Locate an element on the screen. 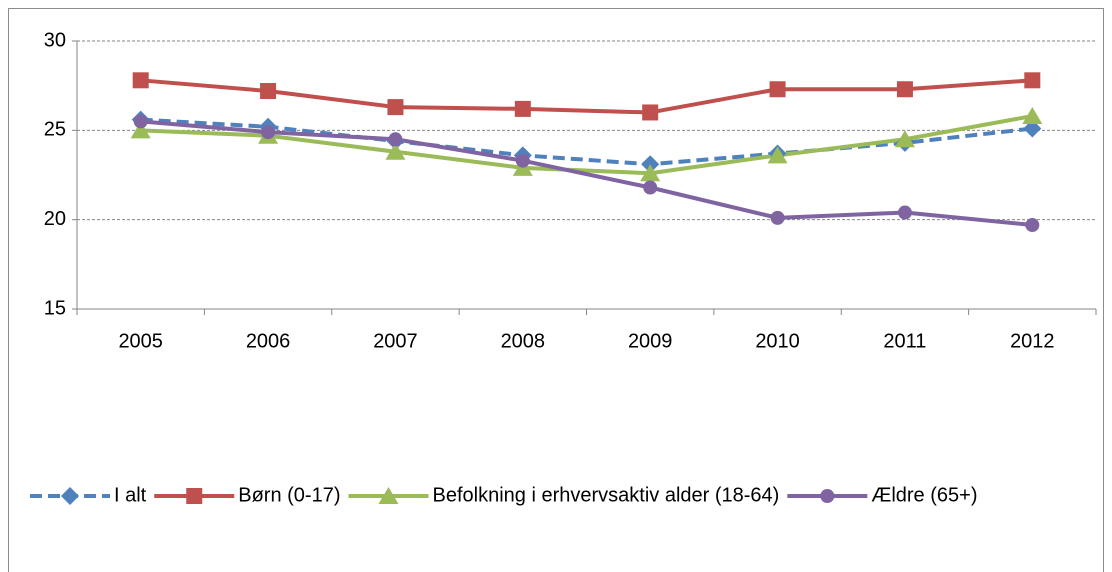 This screenshot has height=572, width=1112. x-tick-label: 2005 is located at coordinates (140, 341).